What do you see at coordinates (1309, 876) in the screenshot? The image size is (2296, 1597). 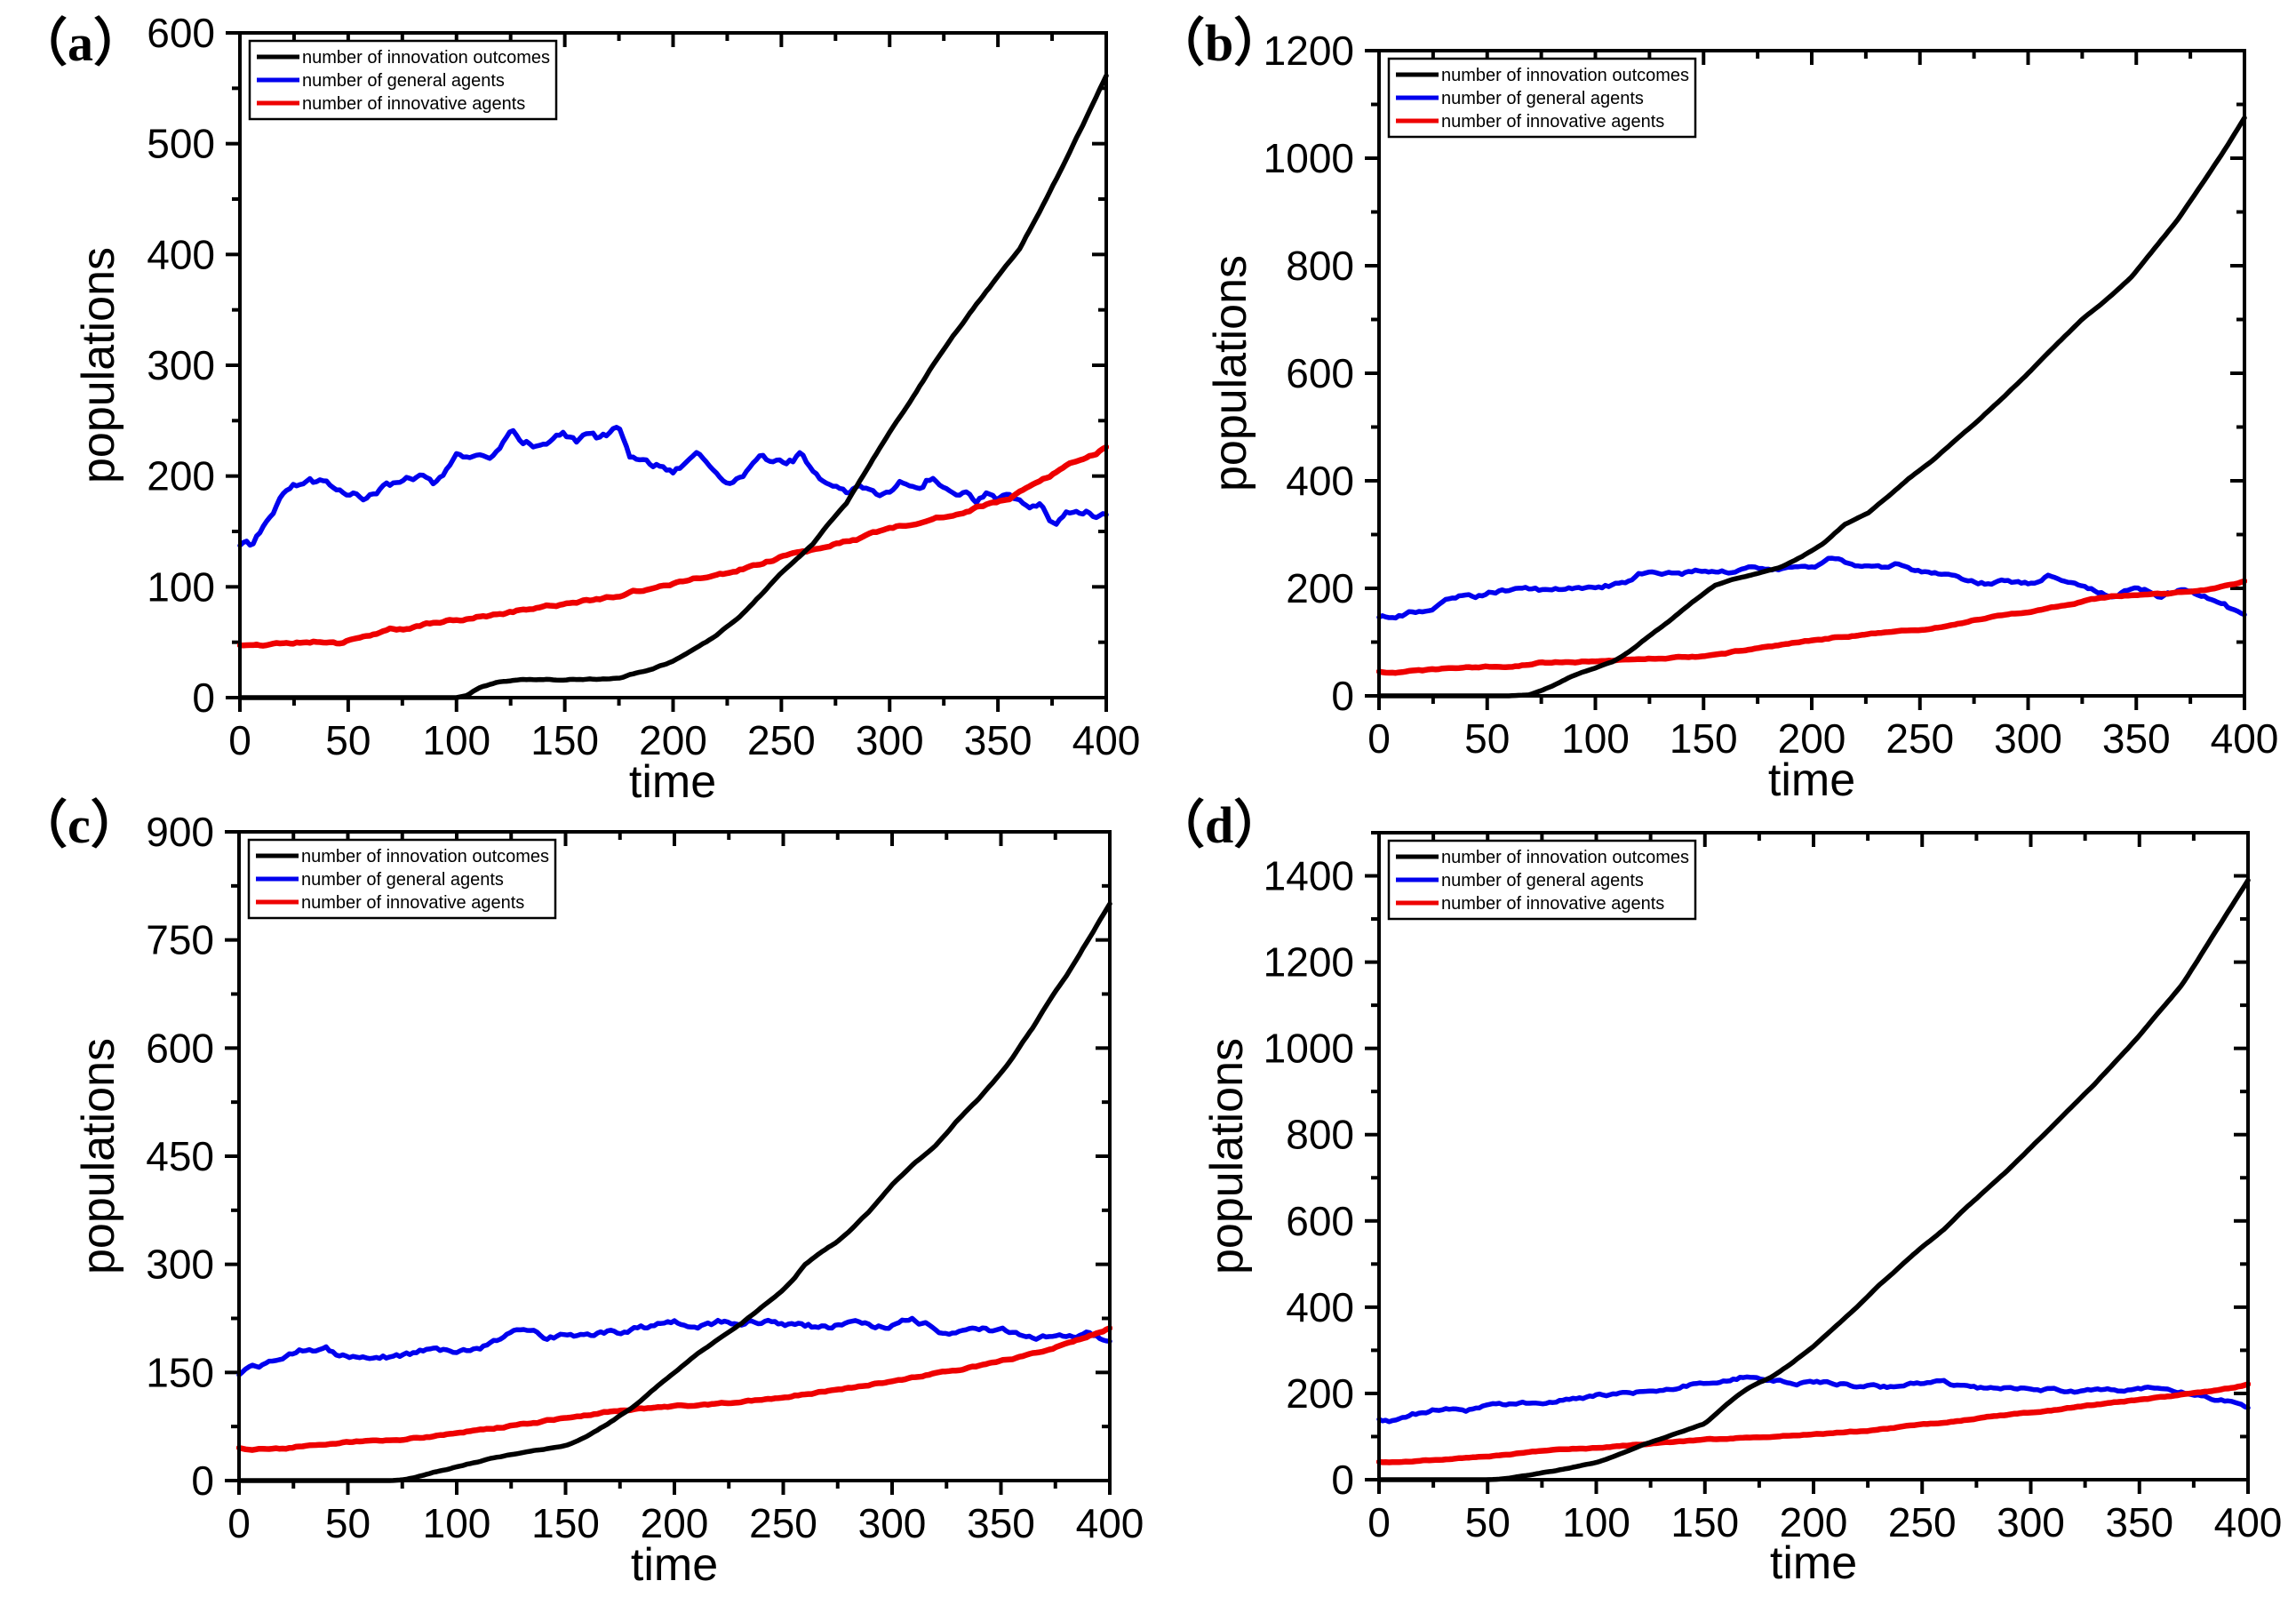 I see `y-tick-label: 1400` at bounding box center [1309, 876].